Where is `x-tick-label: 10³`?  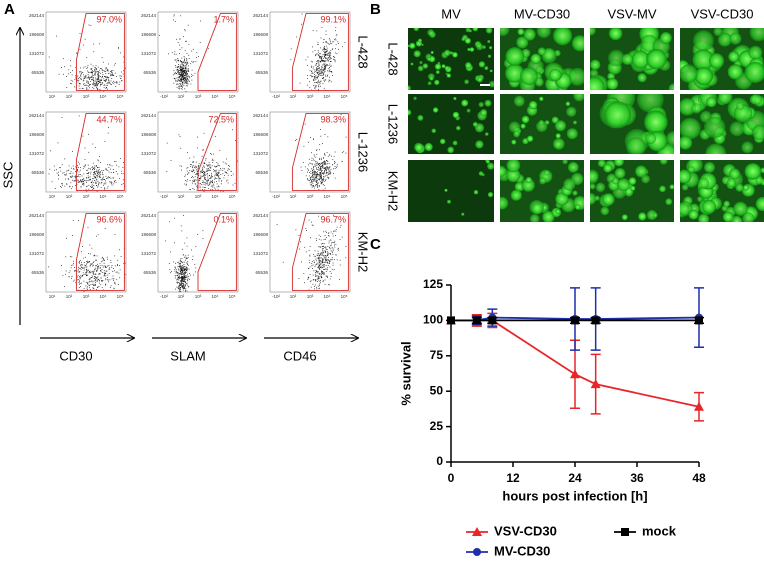 x-tick-label: 10³ is located at coordinates (86, 196).